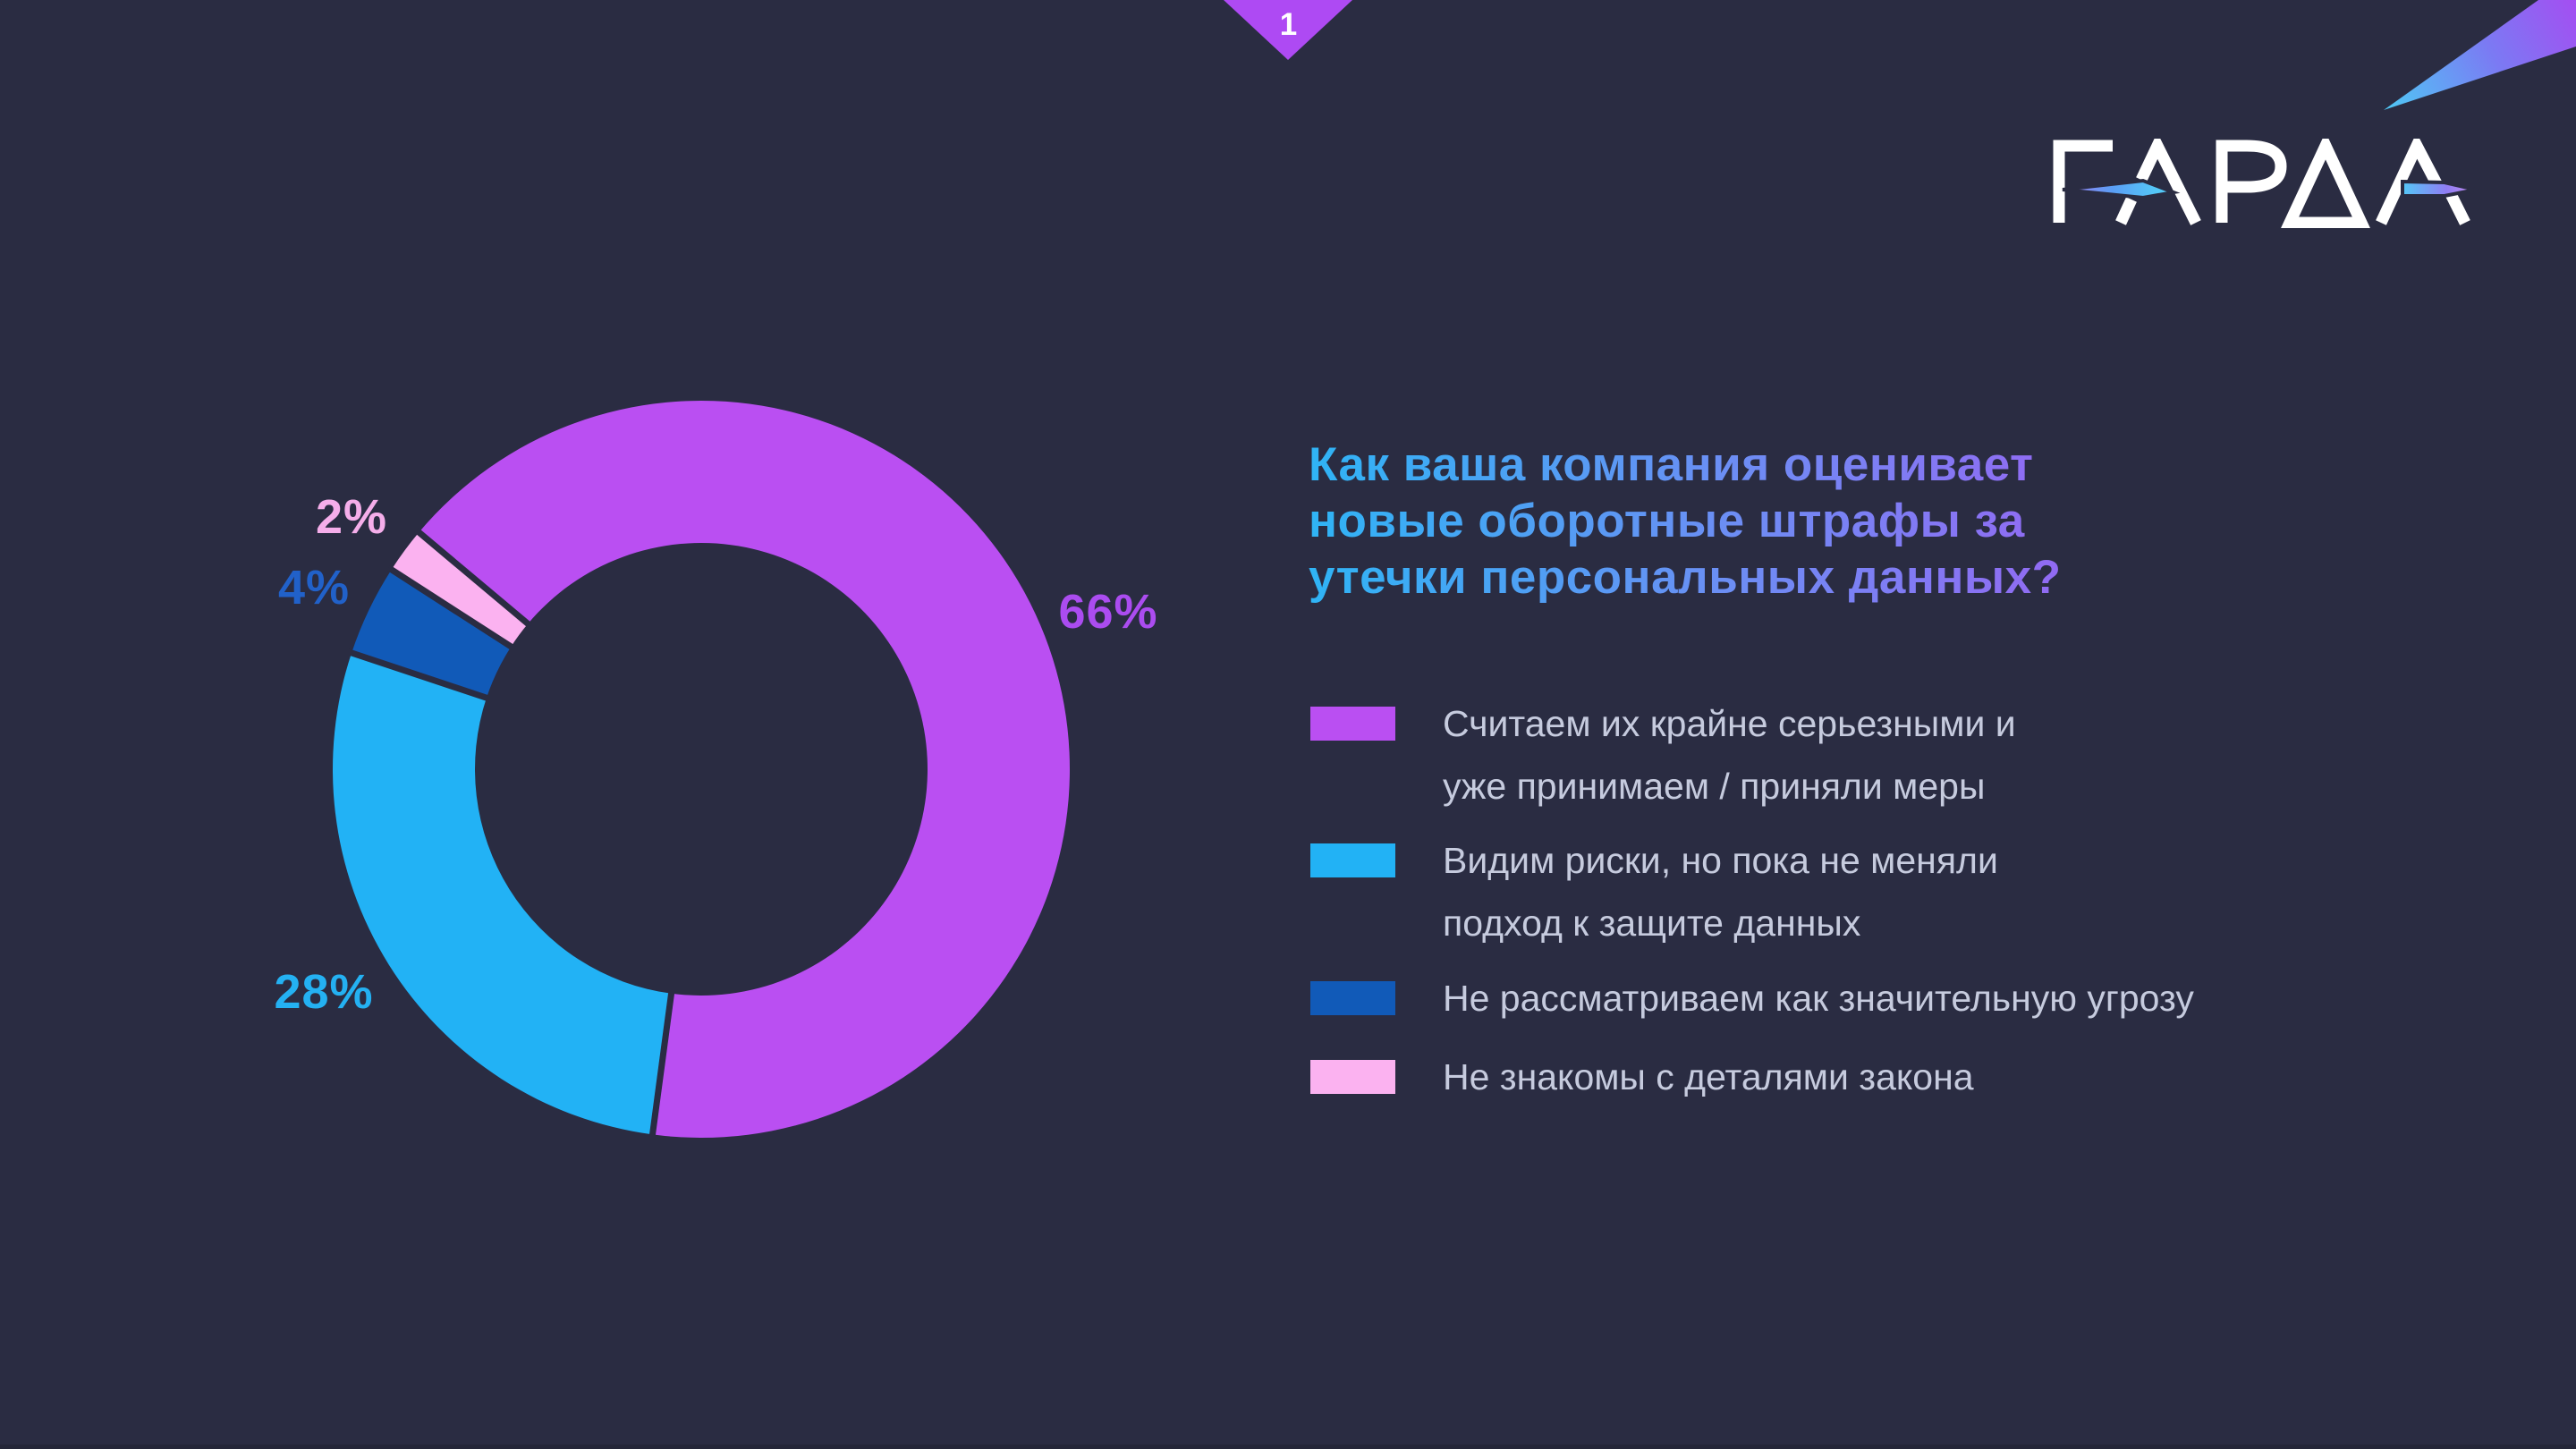  Describe the element at coordinates (2439, 188) in the screenshot. I see `logo-spike-right-icon` at that location.